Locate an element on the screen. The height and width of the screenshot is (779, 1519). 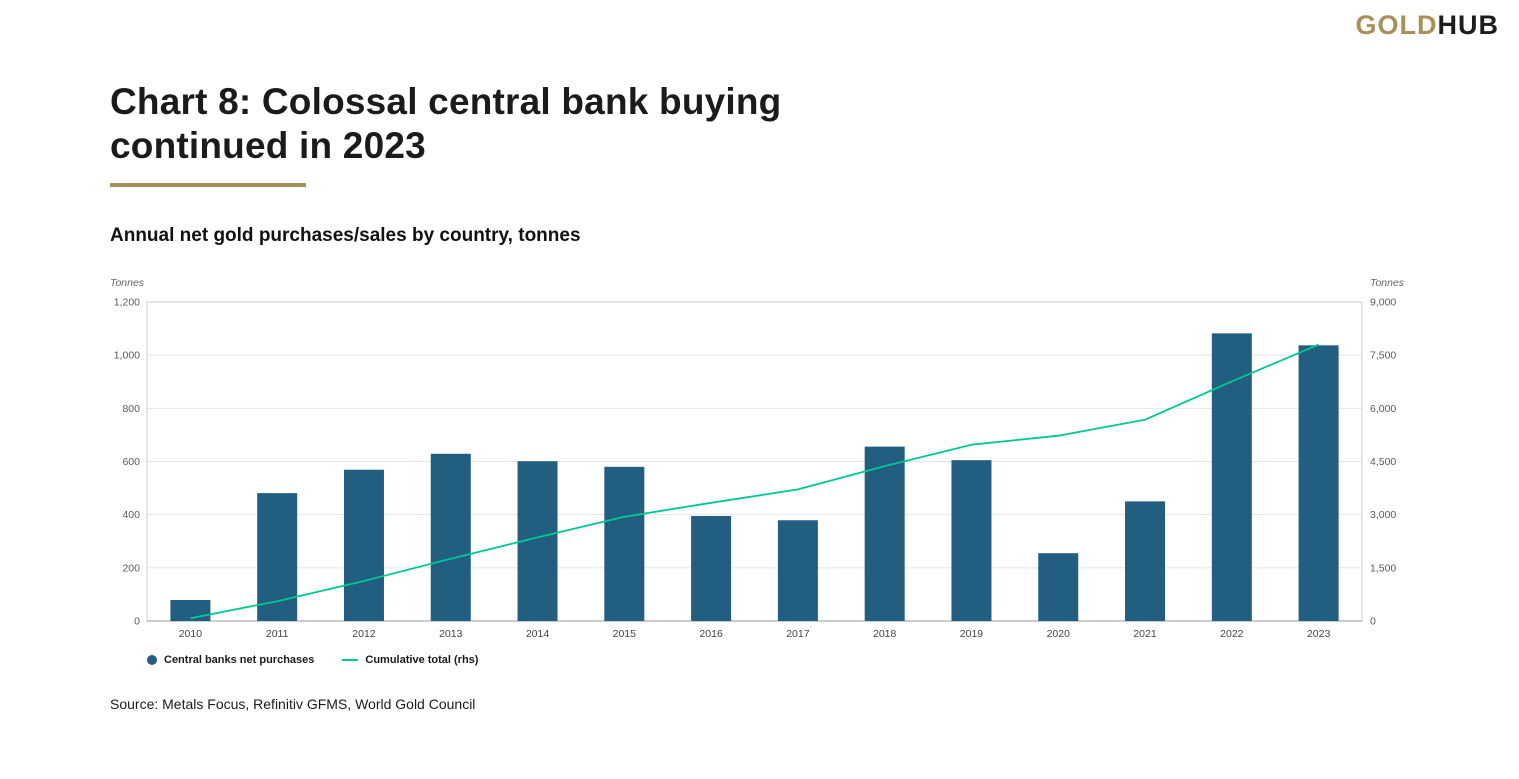
x-label-2021: 2021 is located at coordinates (1145, 634).